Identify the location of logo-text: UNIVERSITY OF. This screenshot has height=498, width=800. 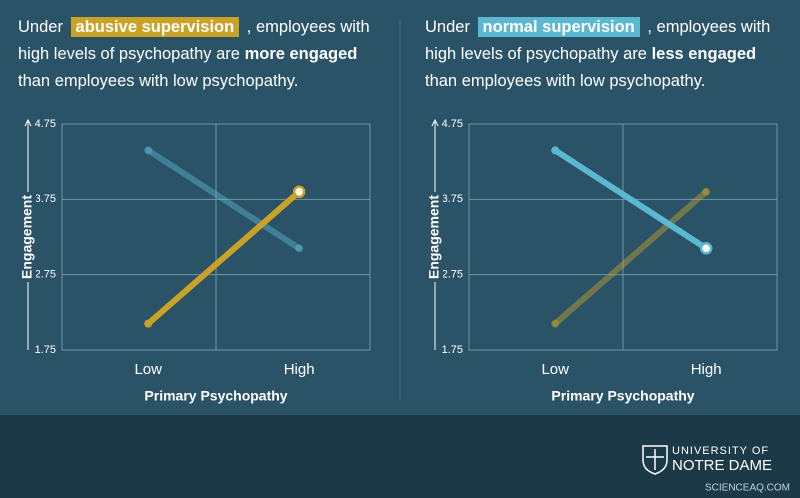
(720, 451).